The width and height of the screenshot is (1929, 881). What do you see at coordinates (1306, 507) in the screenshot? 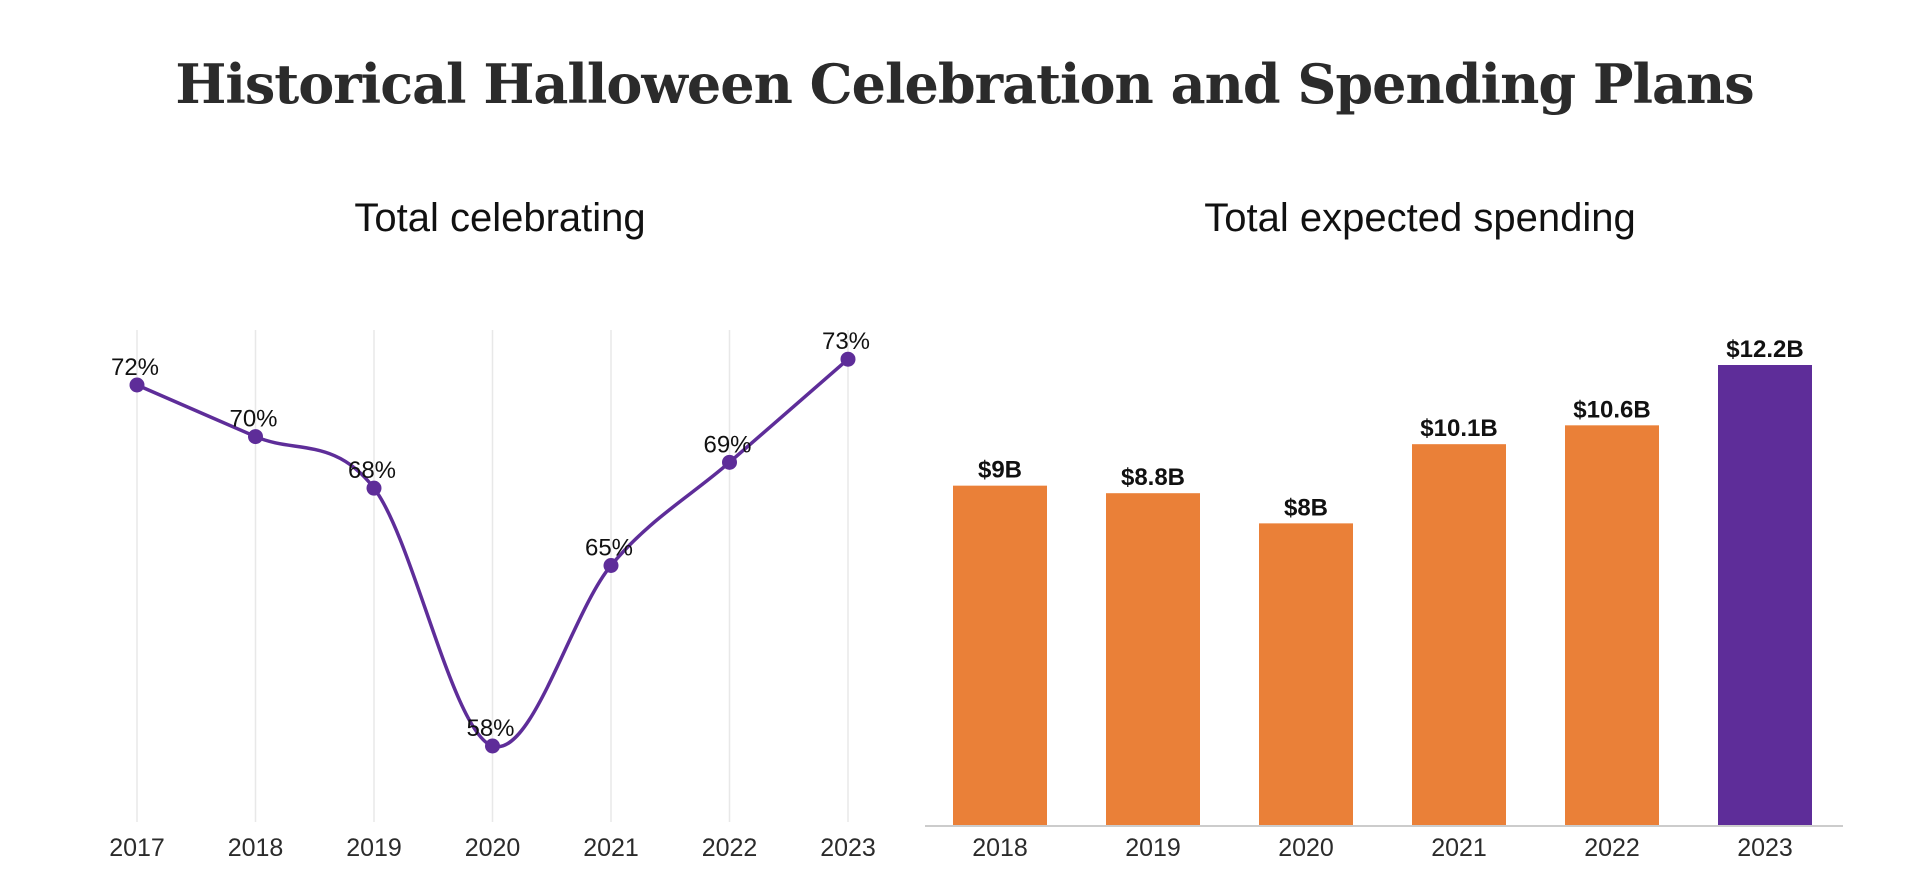
I see `data-label: $8B` at bounding box center [1306, 507].